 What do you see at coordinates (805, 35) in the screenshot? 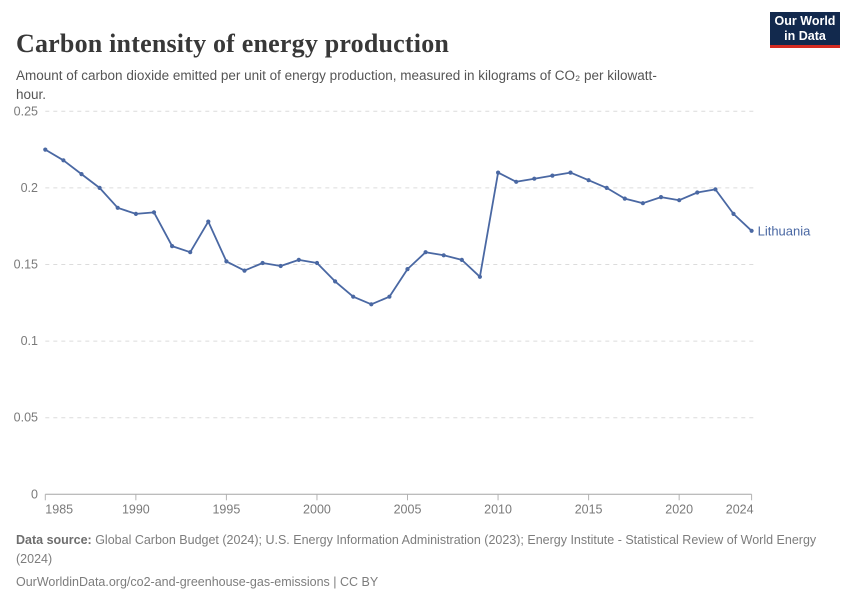
I see `owid-logo-line2: in Data` at bounding box center [805, 35].